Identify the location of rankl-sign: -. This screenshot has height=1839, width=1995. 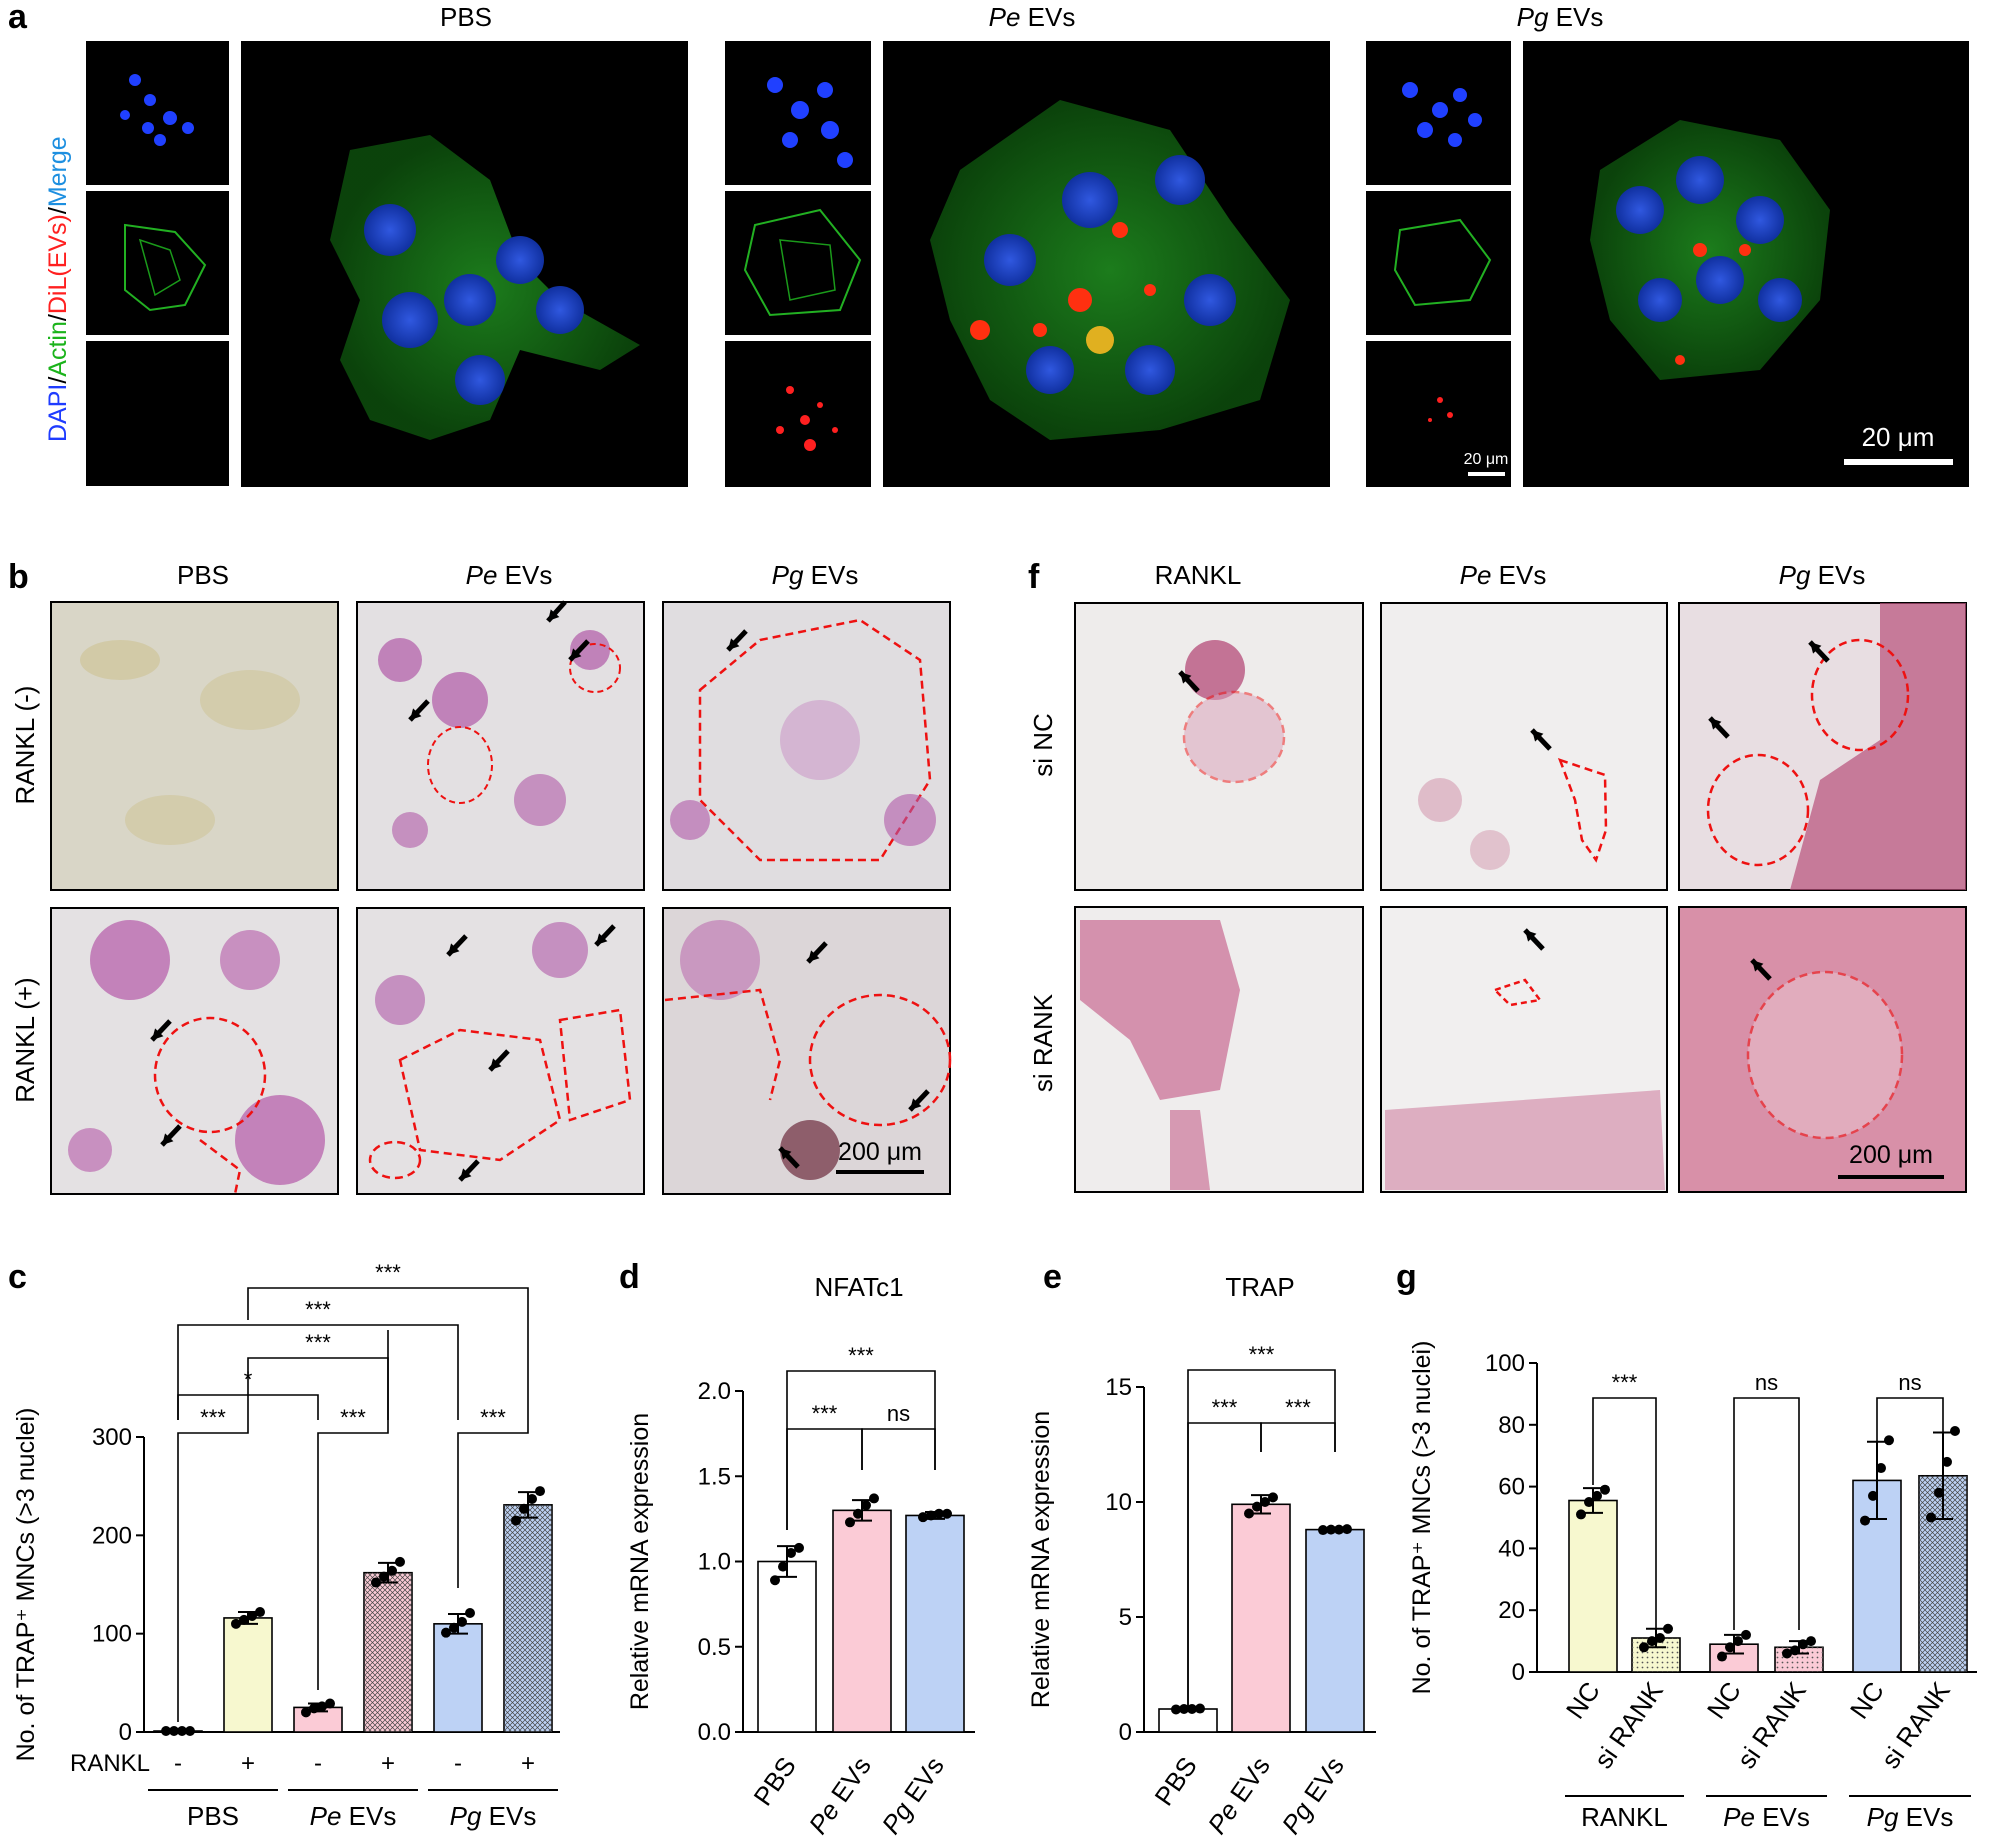
(318, 1763).